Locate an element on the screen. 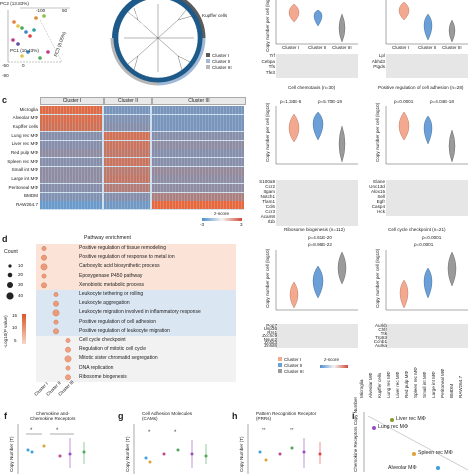 The height and width of the screenshot is (474, 474). top-cl3-left: Cluster III is located at coordinates (342, 47).